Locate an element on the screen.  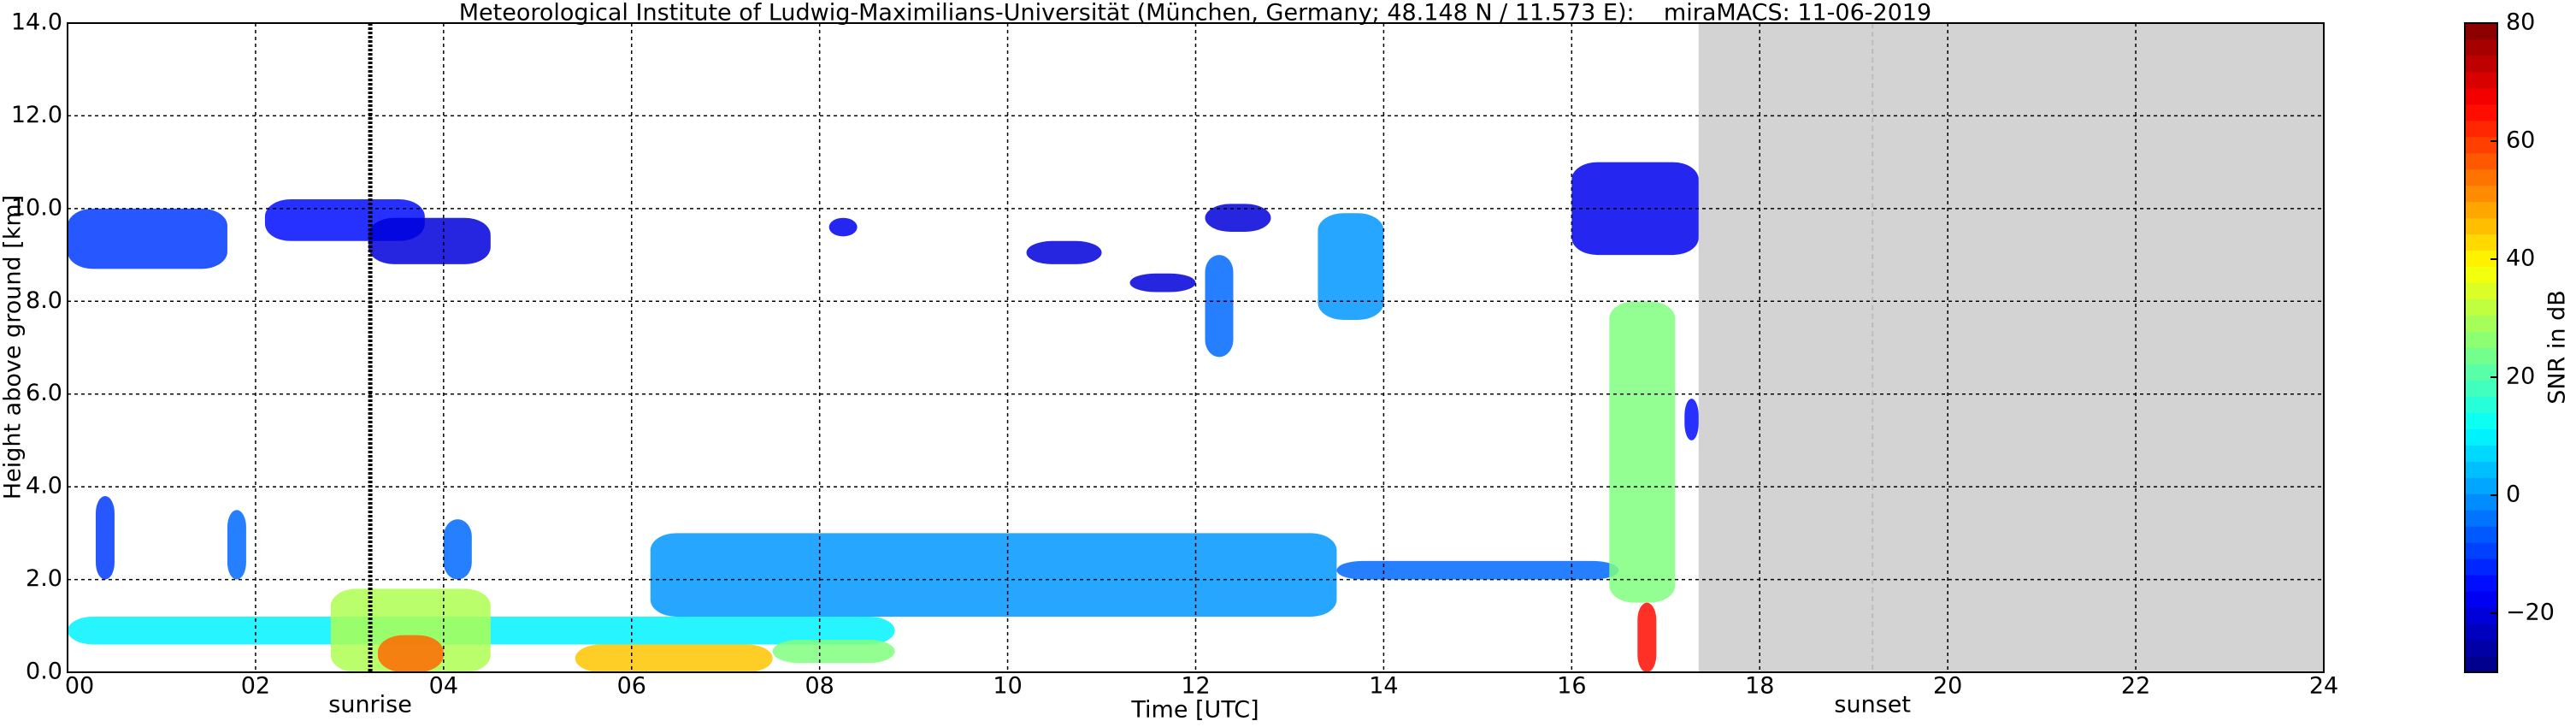
colorbar-tick-label: 40 is located at coordinates (2520, 258).